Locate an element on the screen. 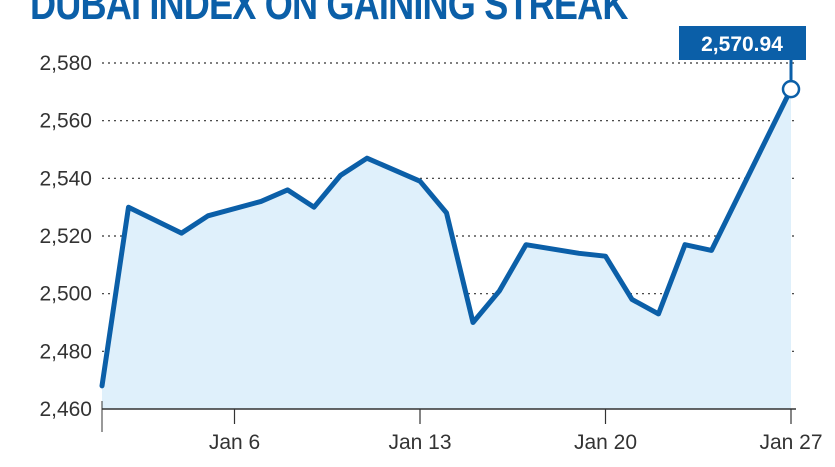 The image size is (835, 467). y-tick-label: 2,480 is located at coordinates (65, 351).